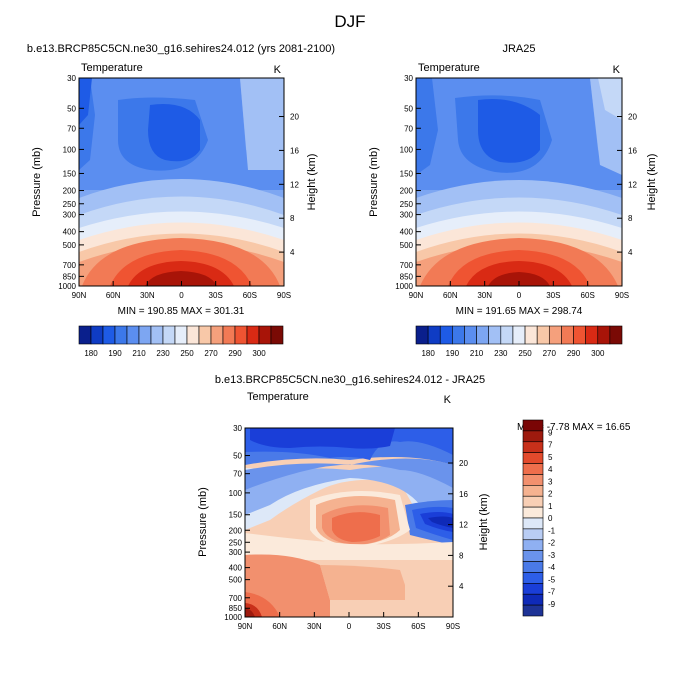 Image resolution: width=700 pixels, height=700 pixels. What do you see at coordinates (407, 149) in the screenshot?
I see `y-tick-label: 100` at bounding box center [407, 149].